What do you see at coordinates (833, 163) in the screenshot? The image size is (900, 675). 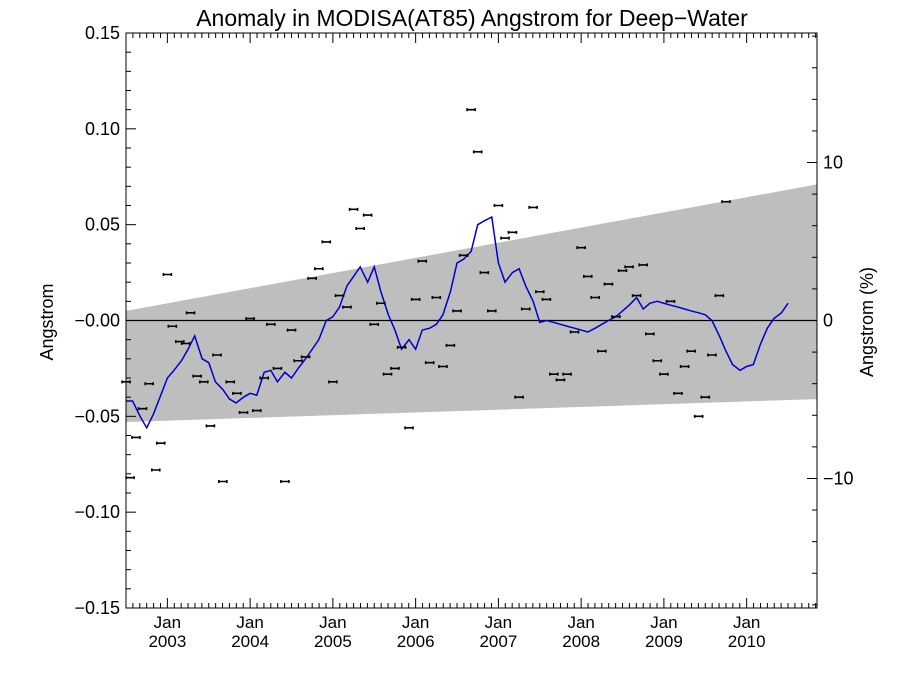 I see `y2-tick-label: 10` at bounding box center [833, 163].